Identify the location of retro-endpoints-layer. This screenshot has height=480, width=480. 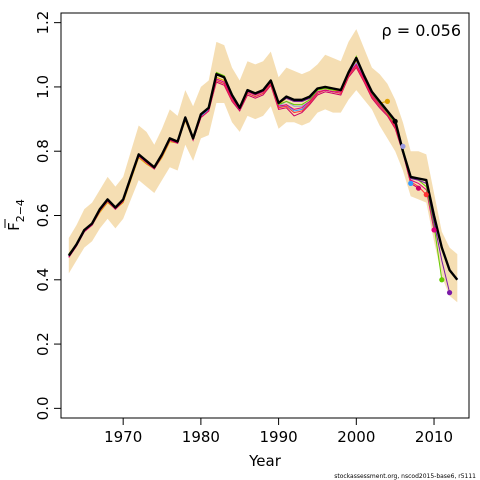
(418, 197).